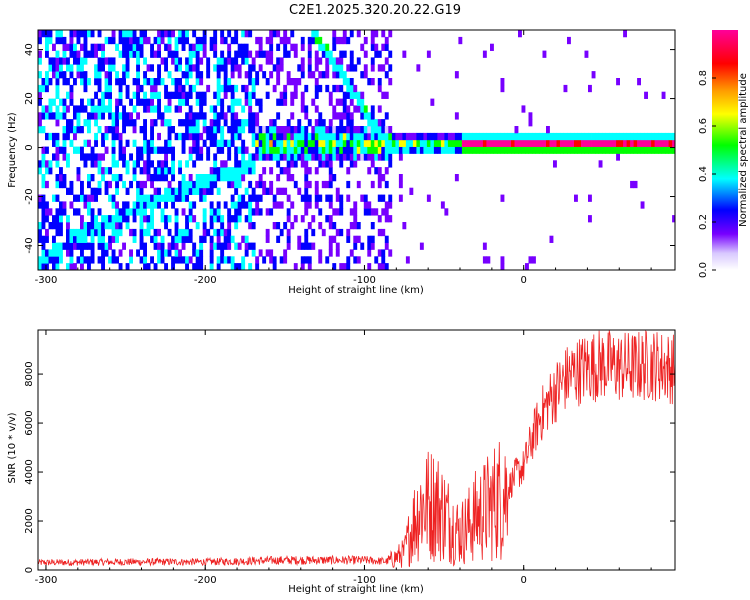  I want to click on y-tick-label: 40, so click(29, 49).